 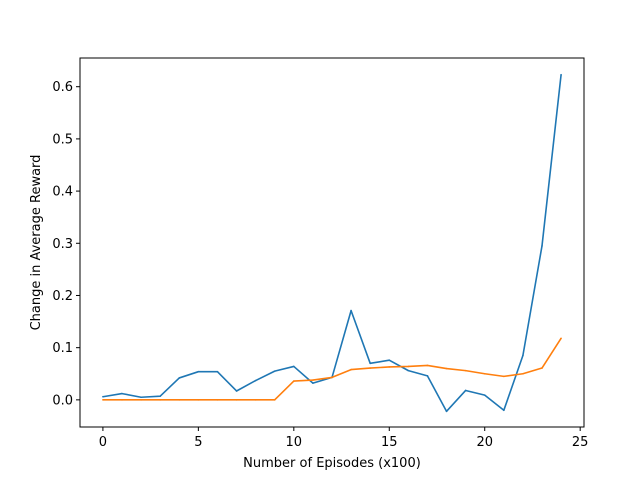 What do you see at coordinates (103, 442) in the screenshot?
I see `x-tick-label: 0` at bounding box center [103, 442].